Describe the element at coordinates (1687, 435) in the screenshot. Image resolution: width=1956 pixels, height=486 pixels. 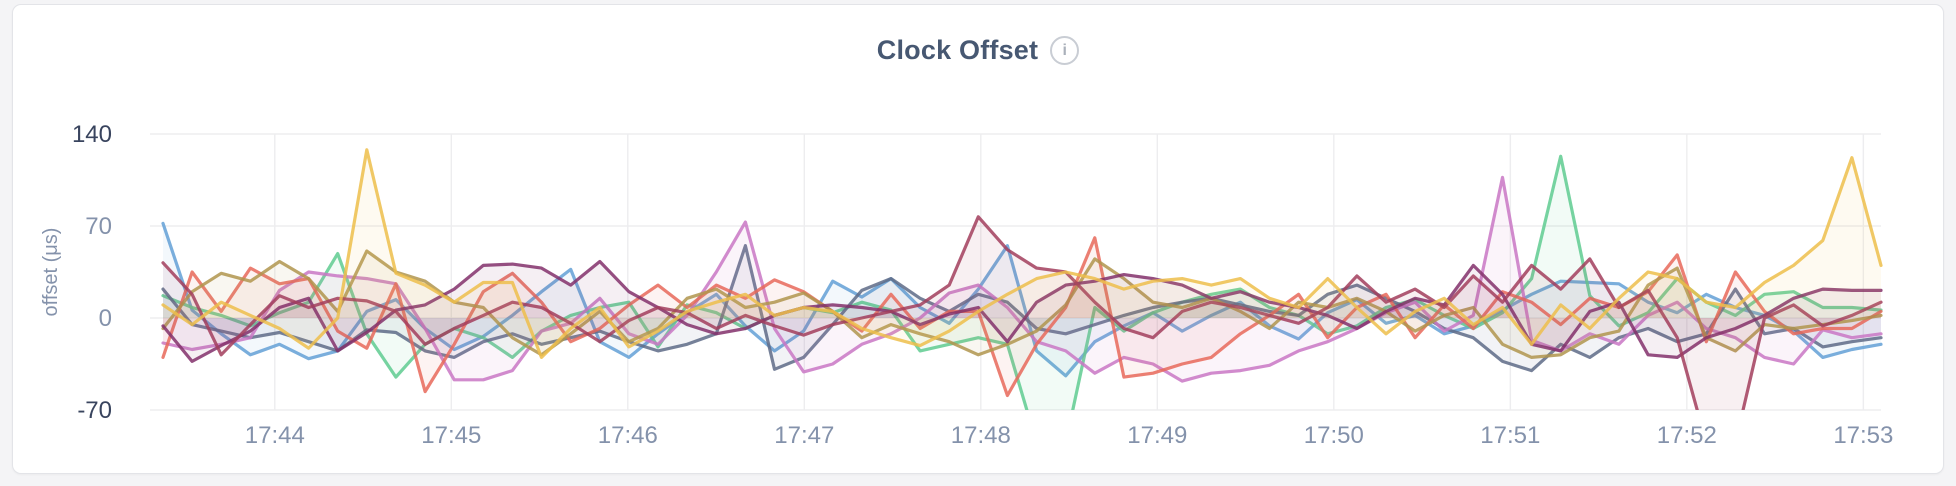
I see `x-tick-label: 17:52` at that location.